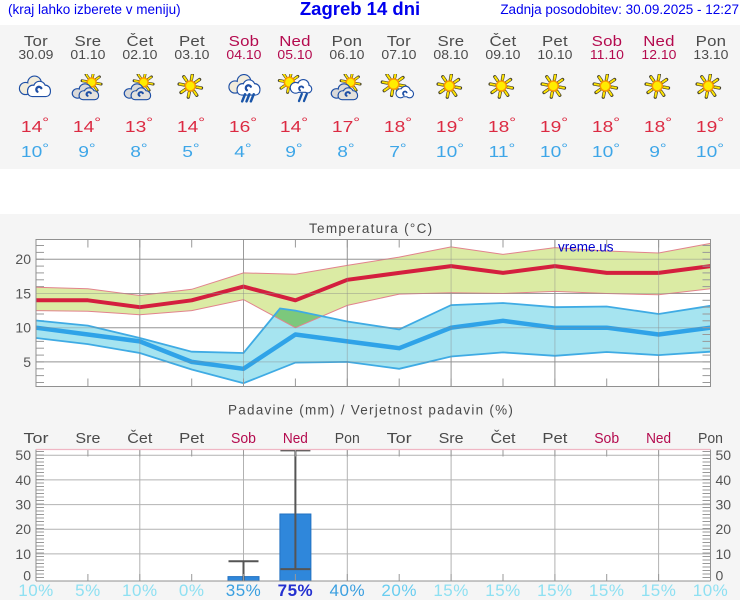  Describe the element at coordinates (27, 362) in the screenshot. I see `svg-text: 5` at that location.